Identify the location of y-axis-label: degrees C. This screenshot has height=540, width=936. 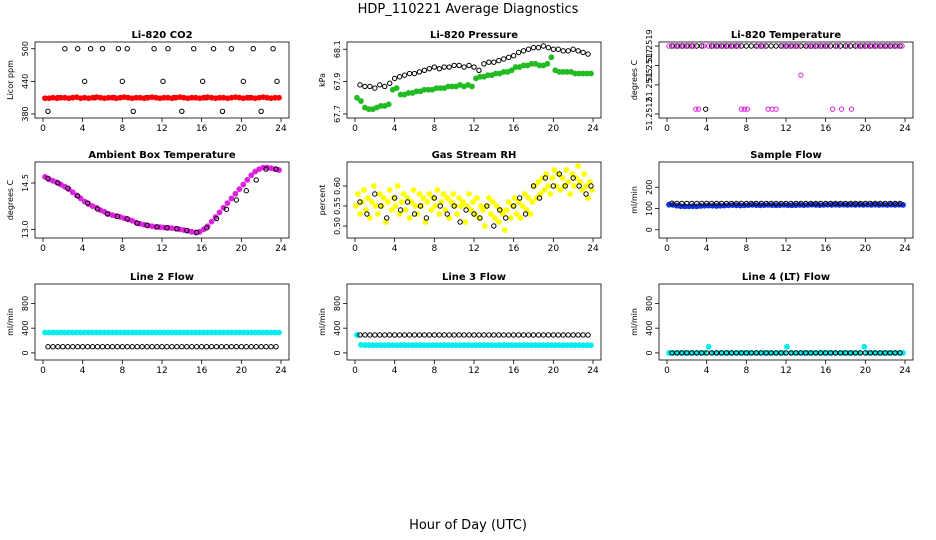
(634, 79).